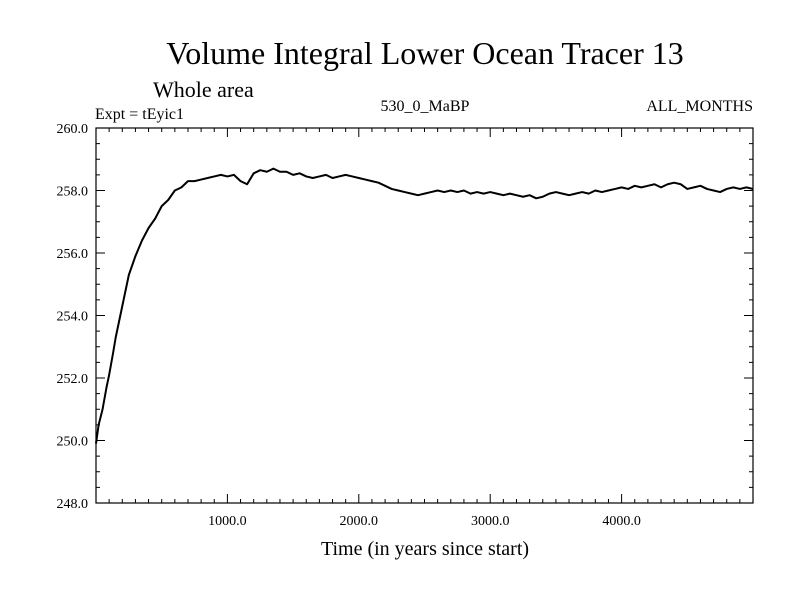 The image size is (800, 600). Describe the element at coordinates (73, 254) in the screenshot. I see `y-tick-label: 256.0` at that location.